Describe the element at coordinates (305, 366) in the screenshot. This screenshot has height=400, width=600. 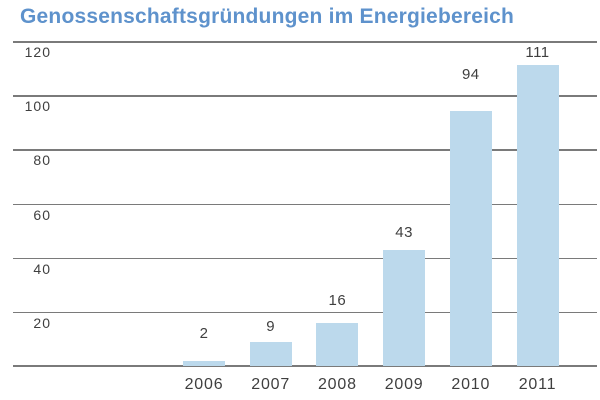
I see `x-axis-line` at that location.